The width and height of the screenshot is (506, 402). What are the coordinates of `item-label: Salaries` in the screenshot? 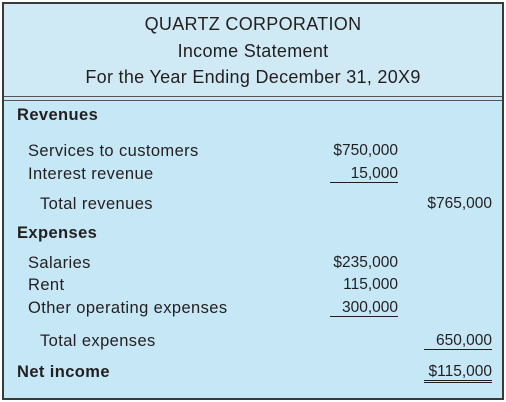 It's located at (59, 263).